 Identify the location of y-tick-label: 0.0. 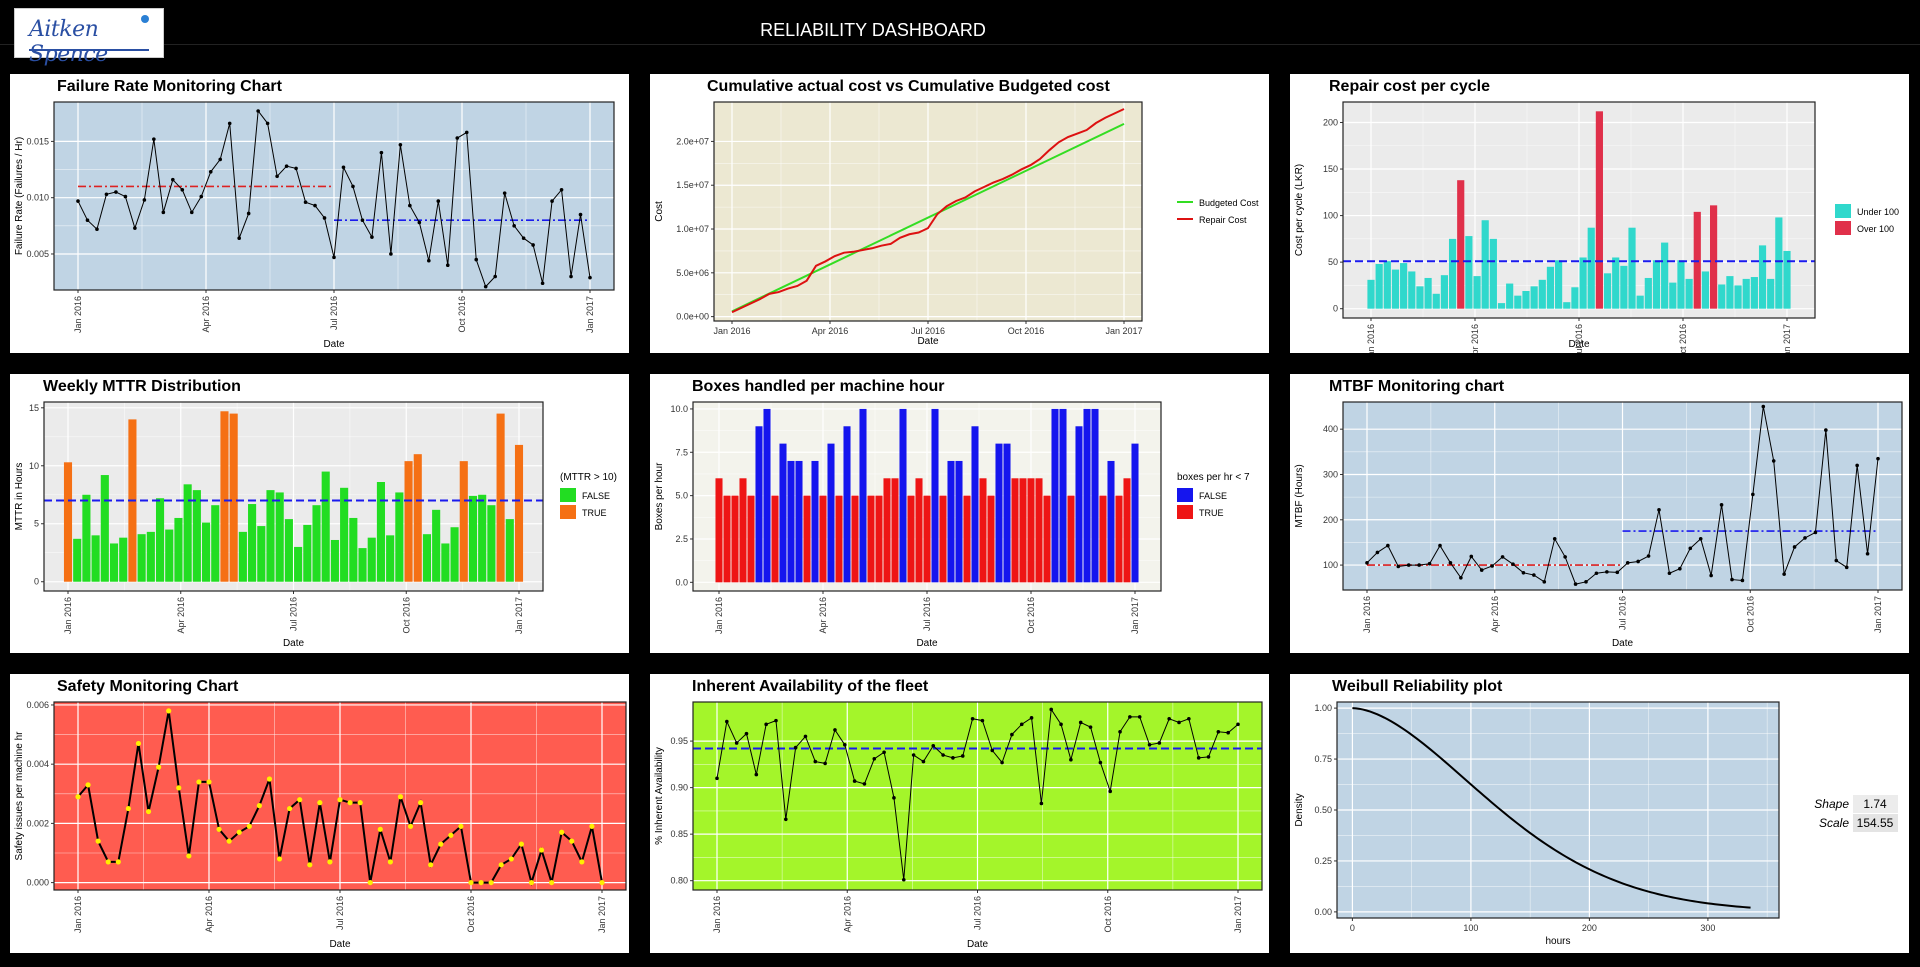
(681, 582).